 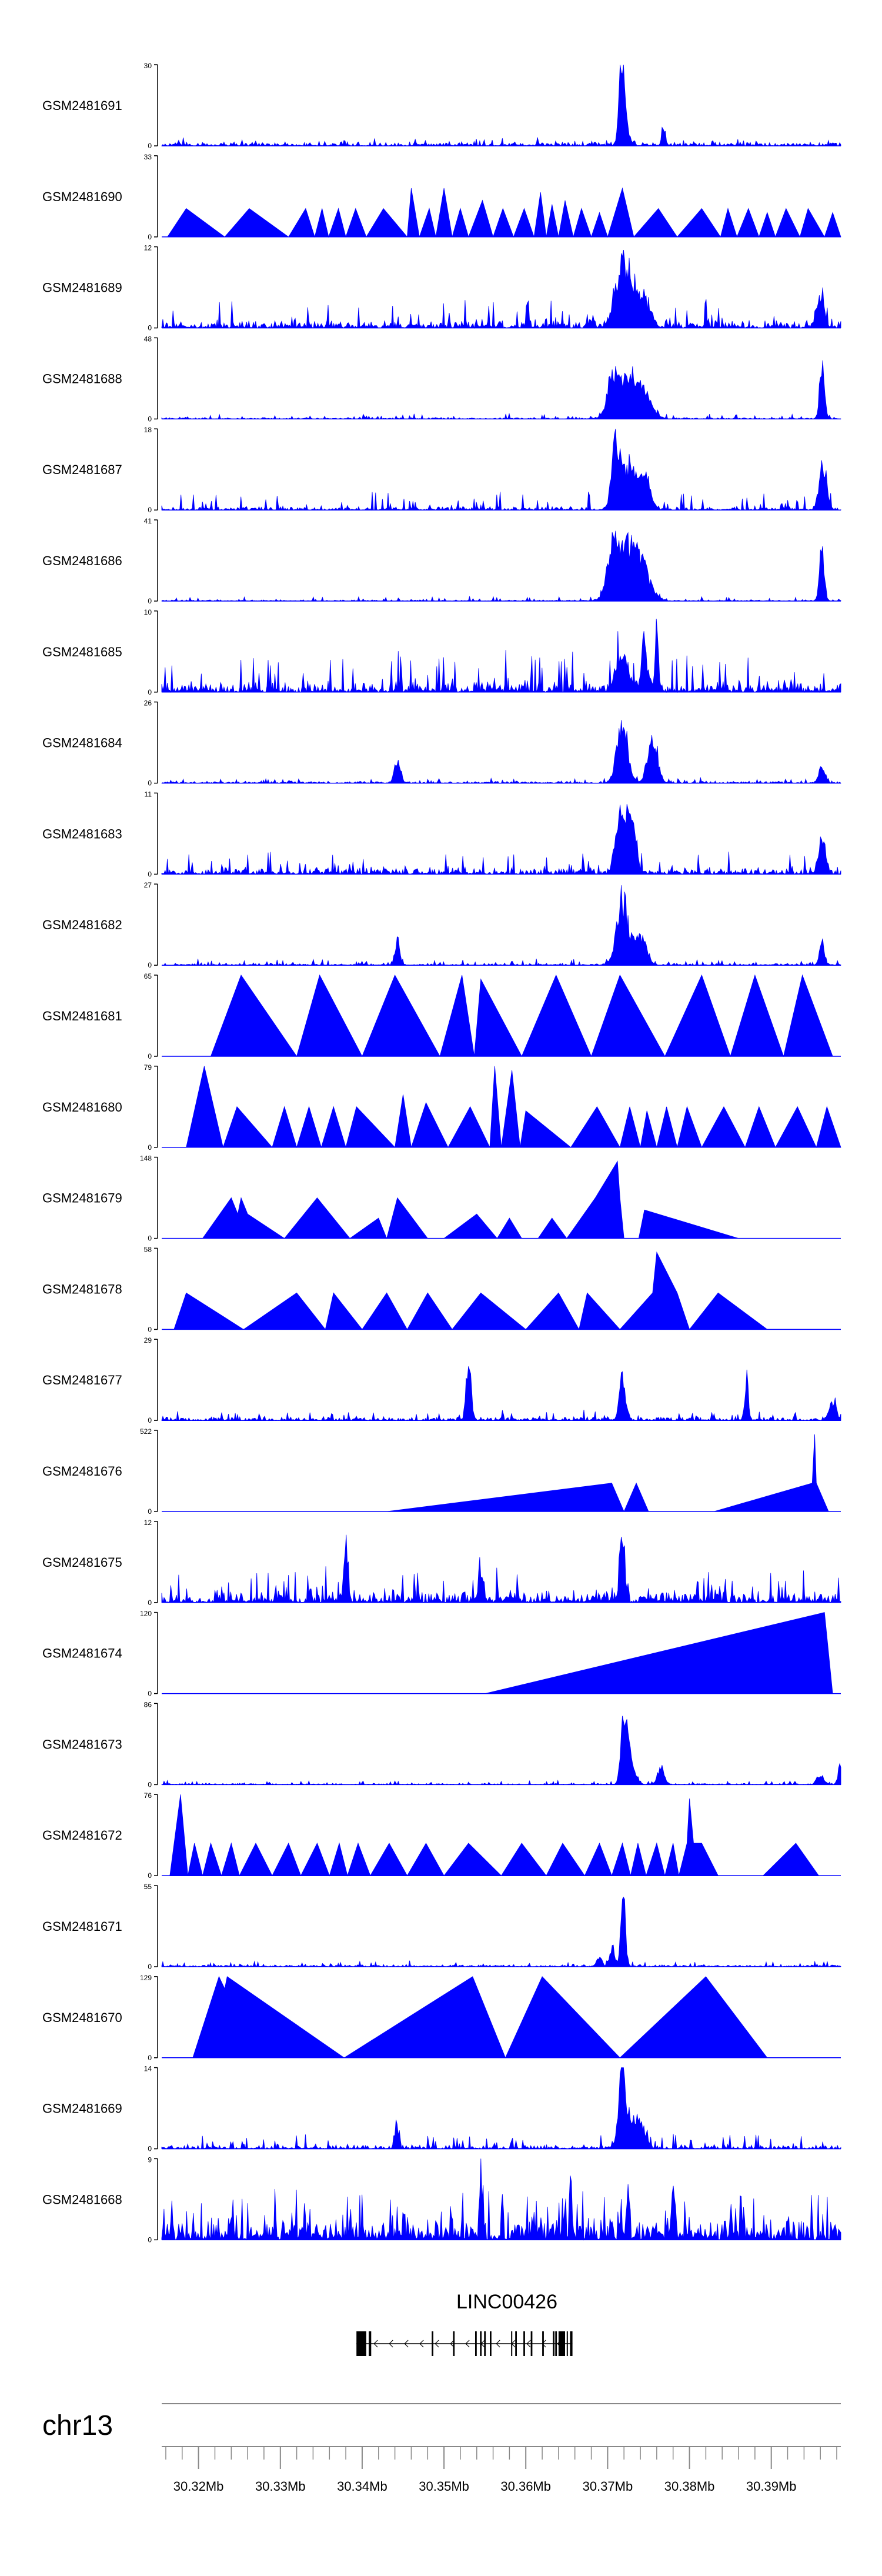 What do you see at coordinates (362, 2486) in the screenshot?
I see `axis-tick-label: 30.34Mb` at bounding box center [362, 2486].